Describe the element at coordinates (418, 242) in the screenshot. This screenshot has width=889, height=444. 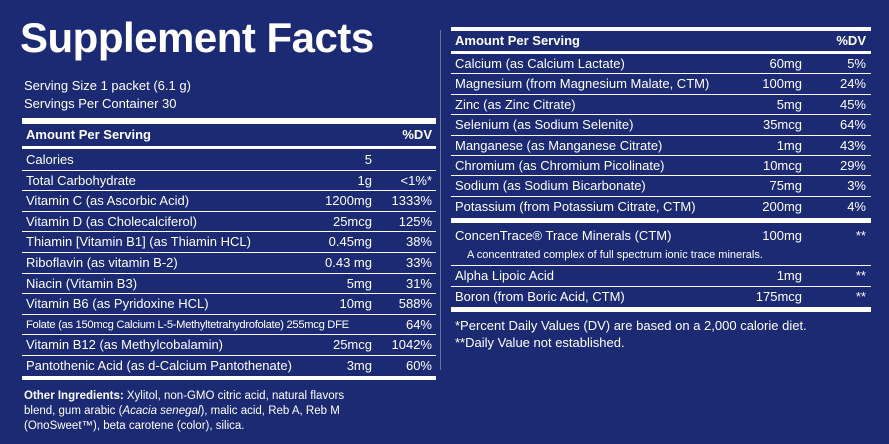
I see `left-row-dv: 38%` at that location.